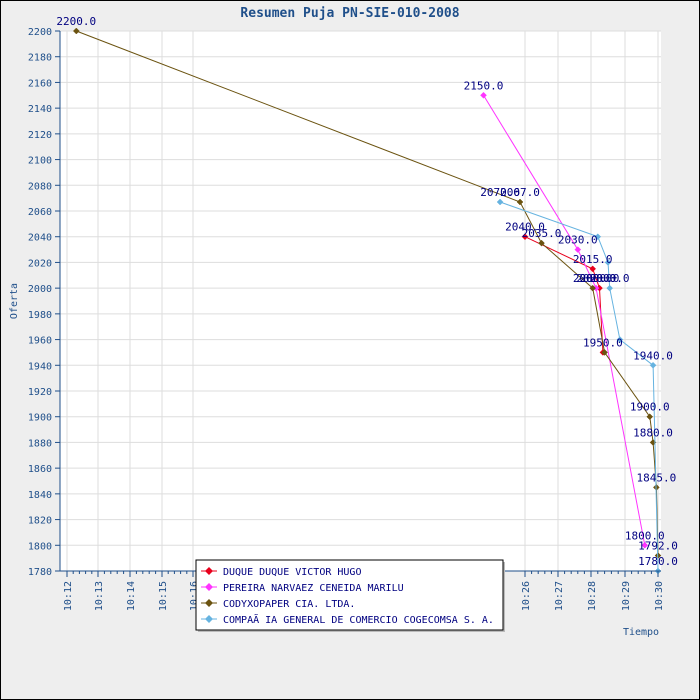 This screenshot has height=700, width=700. I want to click on y-tick-label: 2200, so click(40, 32).